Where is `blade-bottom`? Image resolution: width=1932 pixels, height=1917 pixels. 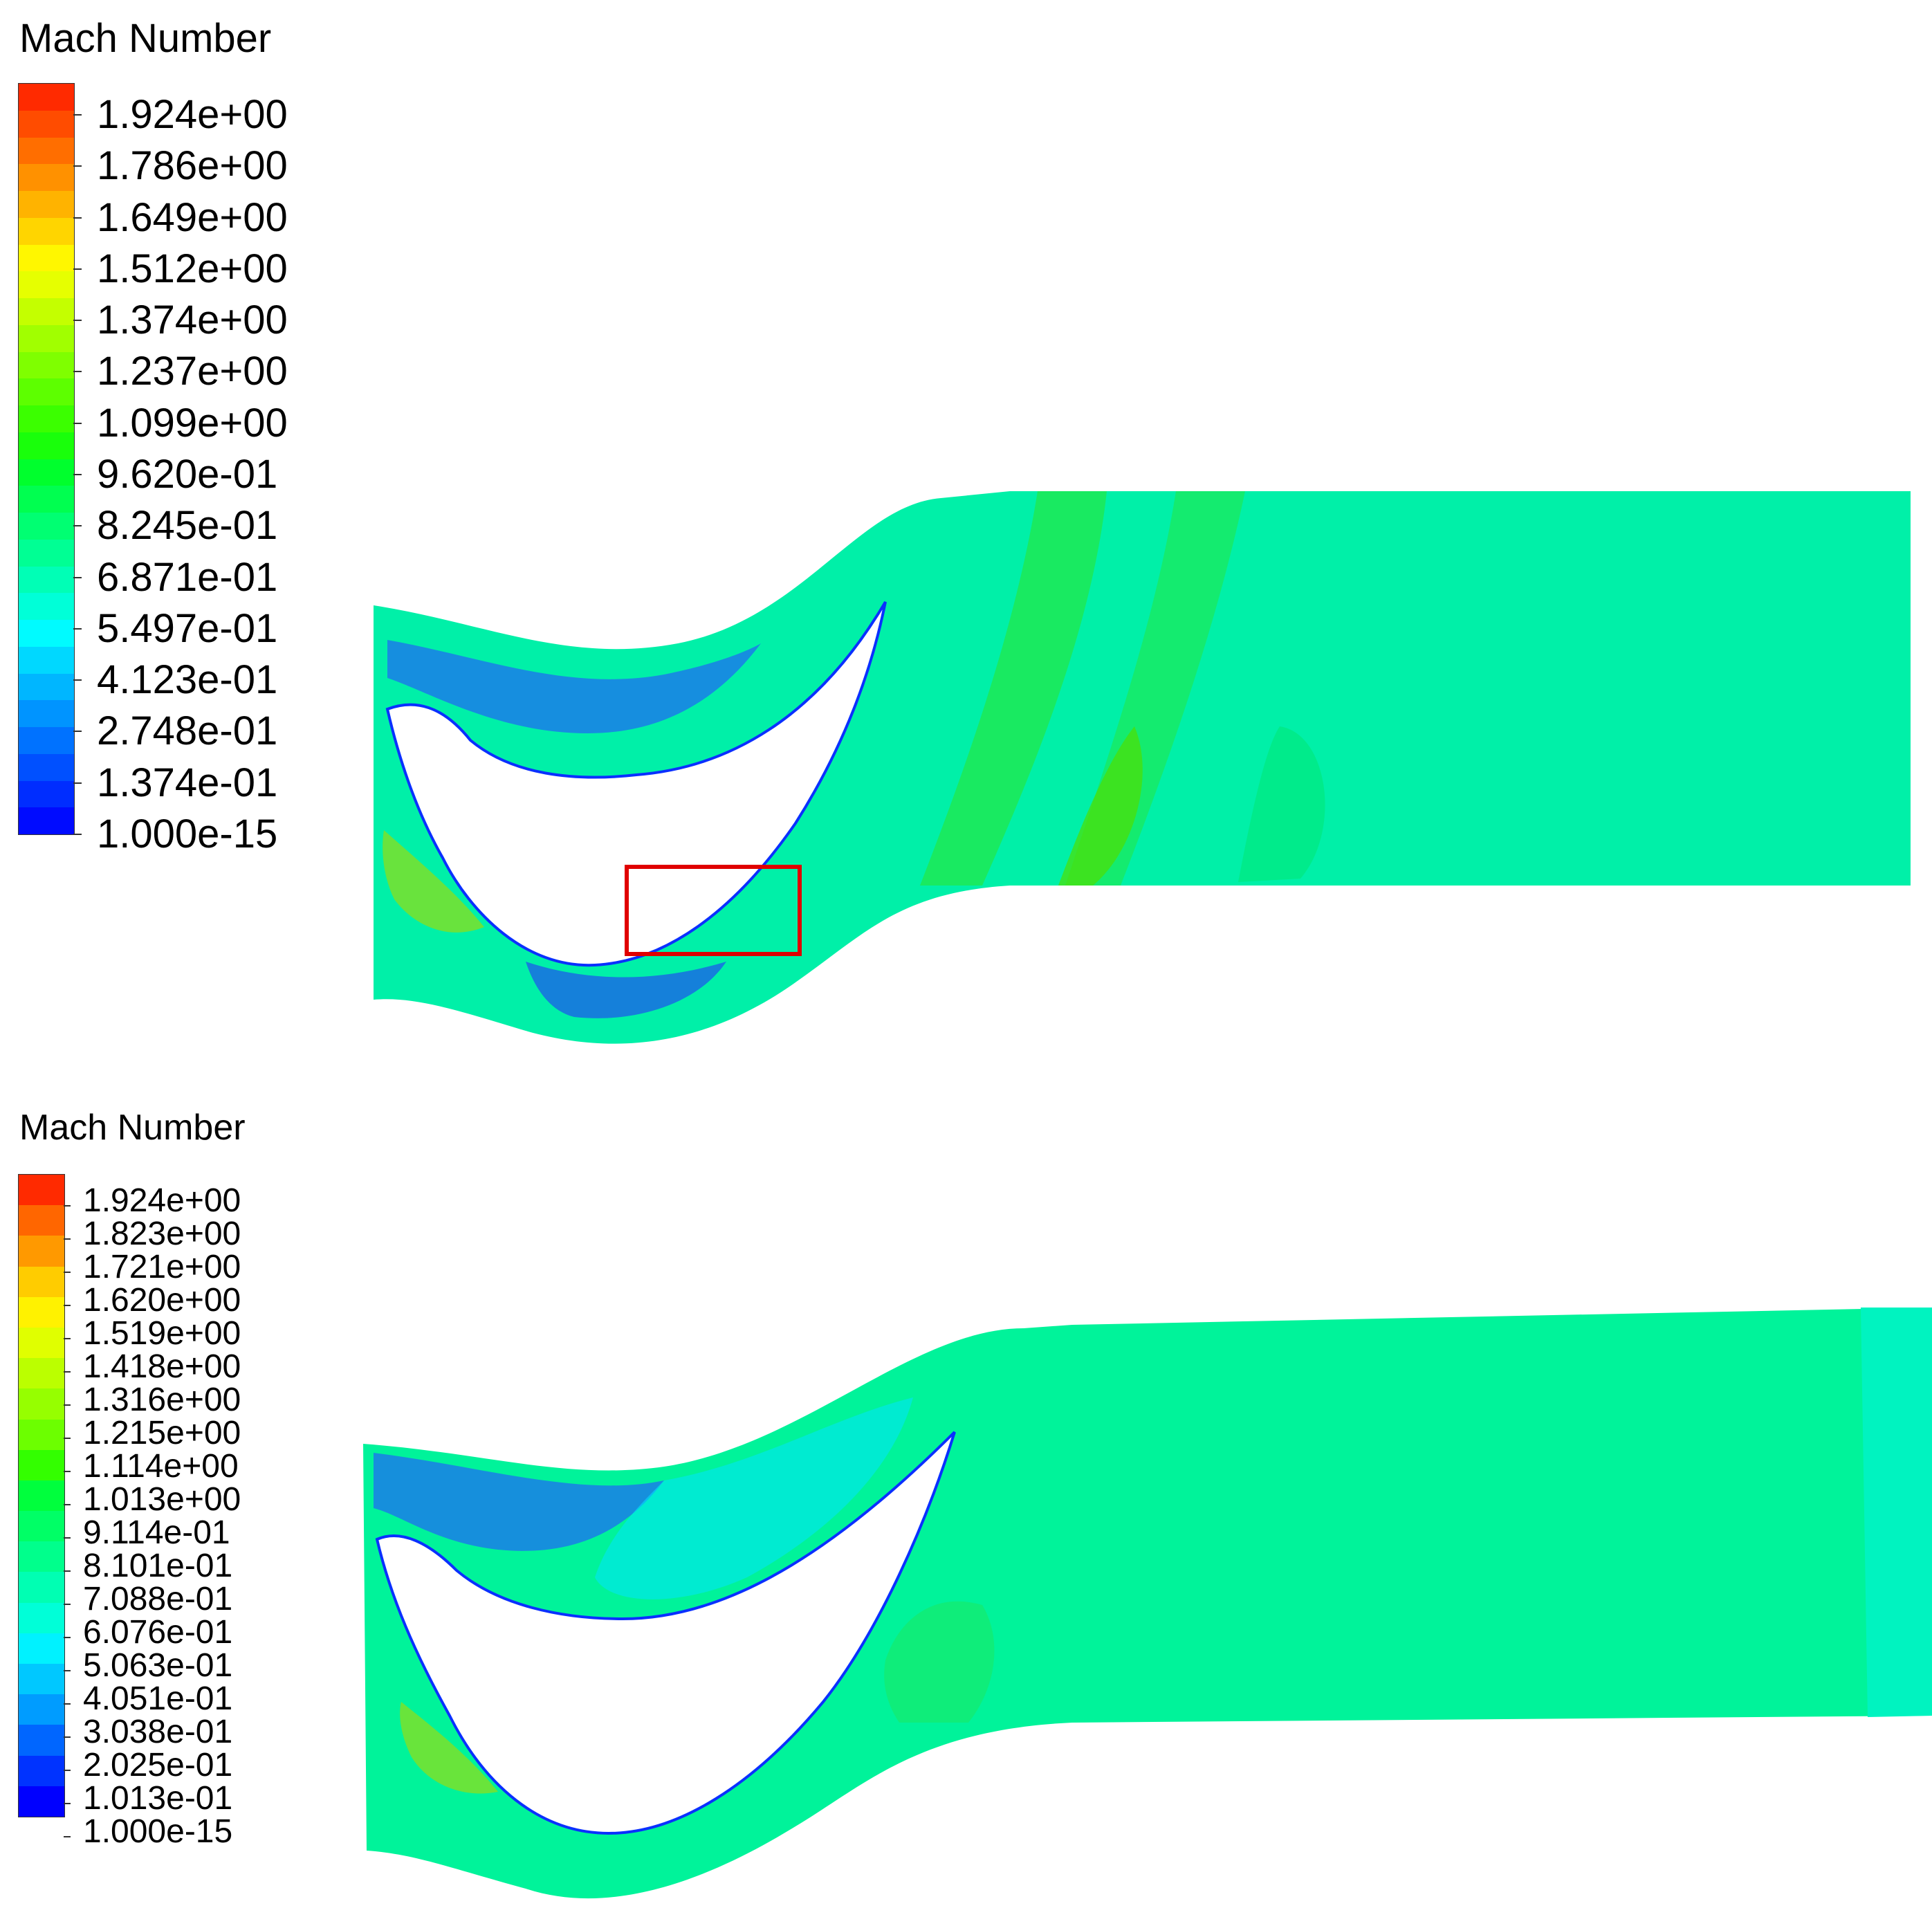 blade-bottom is located at coordinates (665, 1633).